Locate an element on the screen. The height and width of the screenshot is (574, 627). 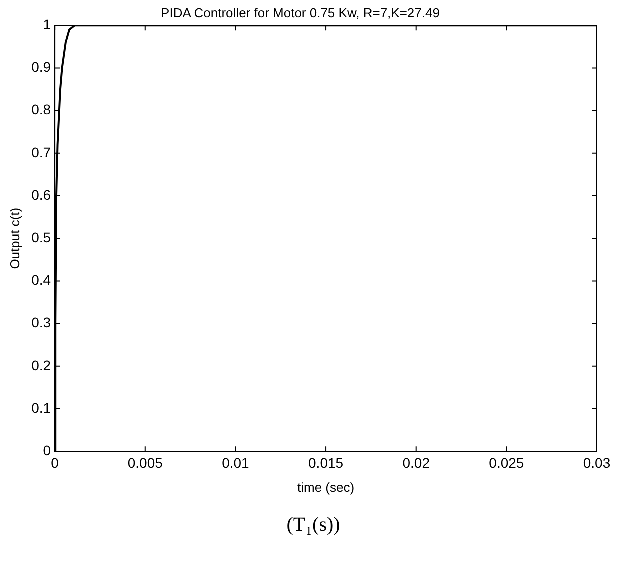
chart-title: PIDA Controller for Motor 0.75 Kw, R=7,K=27.49 is located at coordinates (300, 12).